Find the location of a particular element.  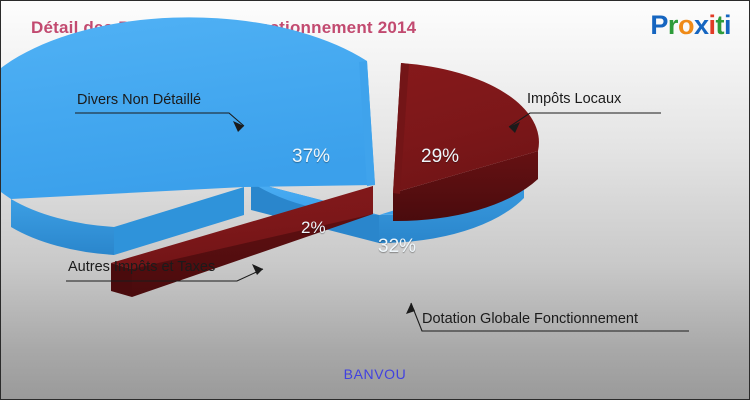

pie-slice-autres-impots-et-taxes is located at coordinates (242, 241).